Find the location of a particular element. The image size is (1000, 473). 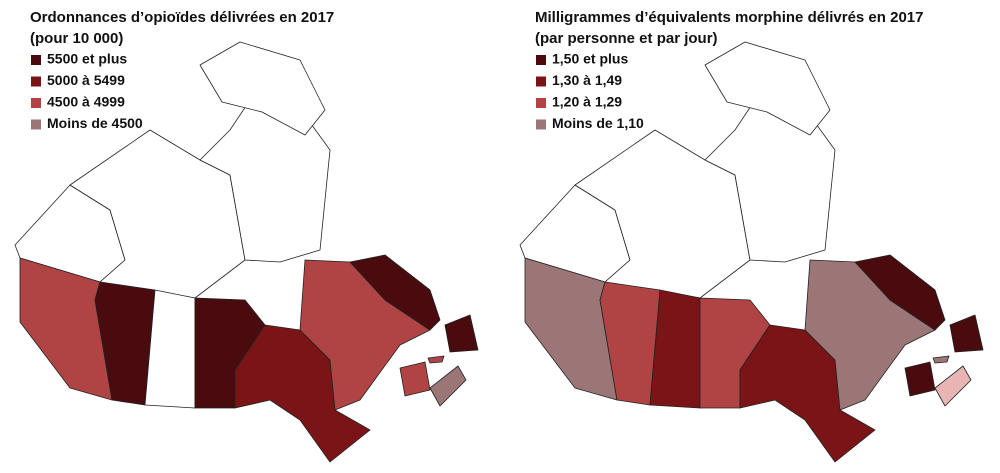

legend-label: Moins de 1,10 is located at coordinates (598, 123).